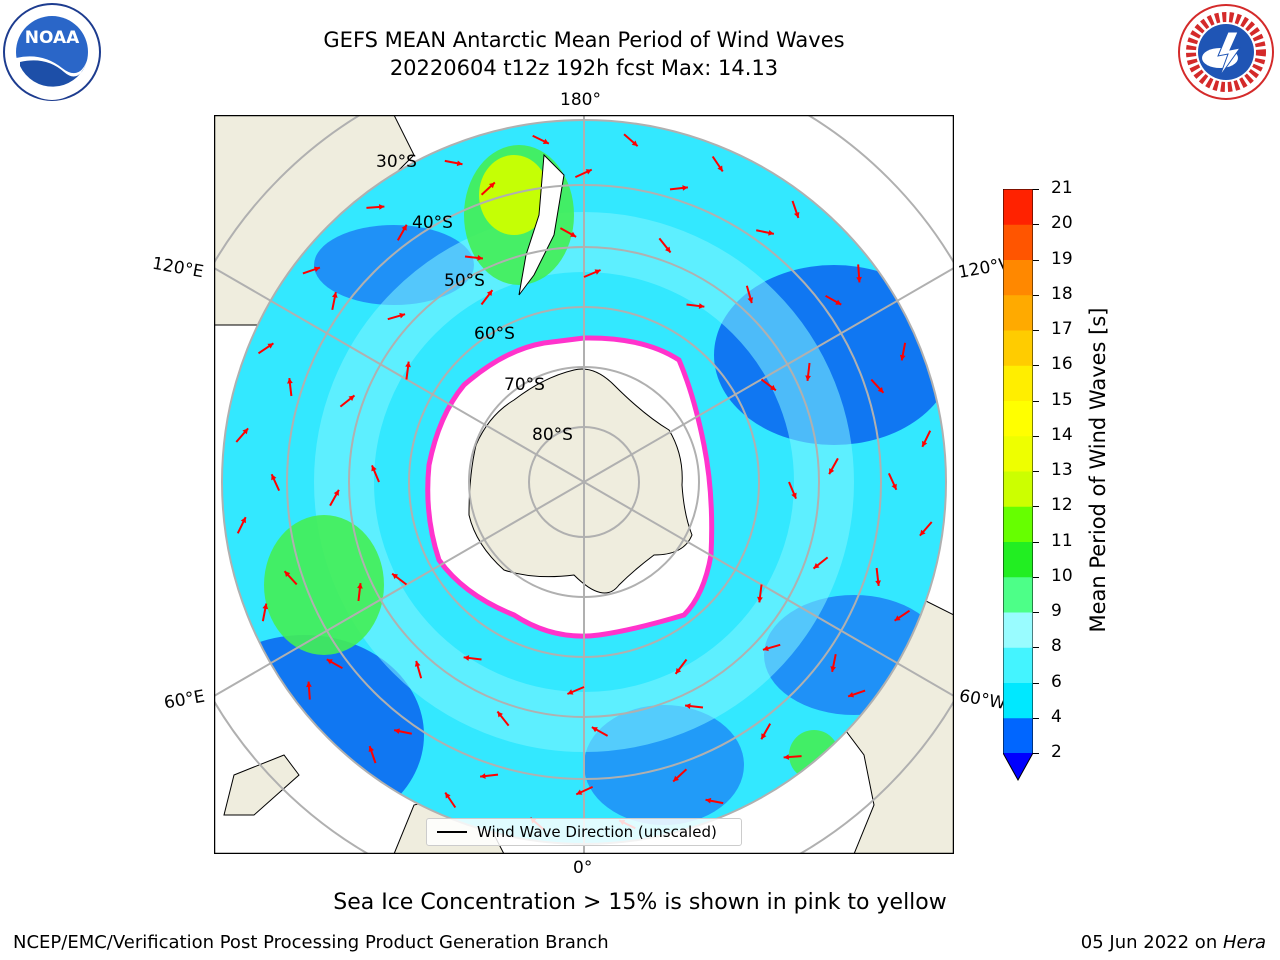 The image size is (1280, 960). I want to click on lon-label-60e: 60°E, so click(184, 700).